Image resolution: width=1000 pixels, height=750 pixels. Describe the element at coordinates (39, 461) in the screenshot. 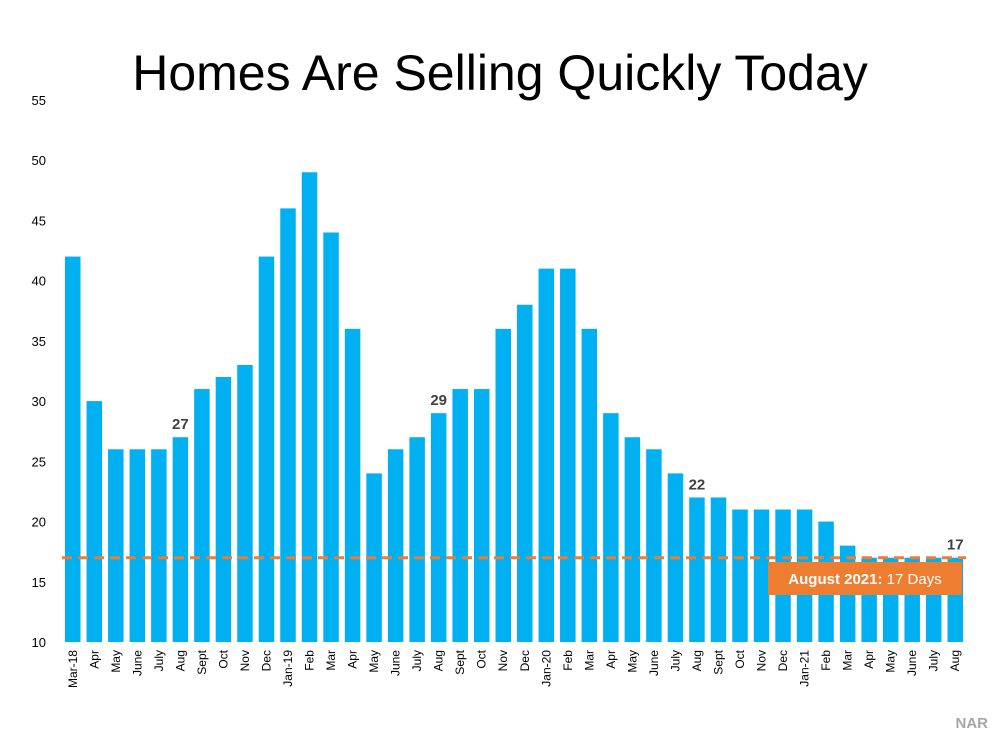

I see `y-tick-label: 25` at that location.